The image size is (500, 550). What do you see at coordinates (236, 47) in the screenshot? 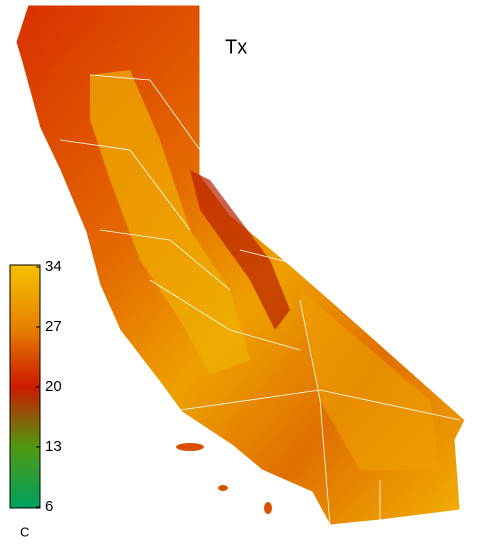
I see `map-title: Tx` at bounding box center [236, 47].